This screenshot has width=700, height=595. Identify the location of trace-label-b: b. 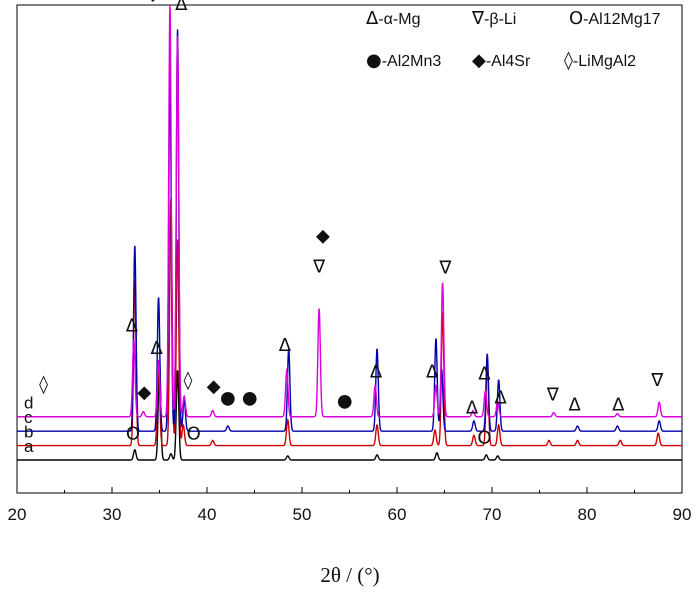
(28, 432).